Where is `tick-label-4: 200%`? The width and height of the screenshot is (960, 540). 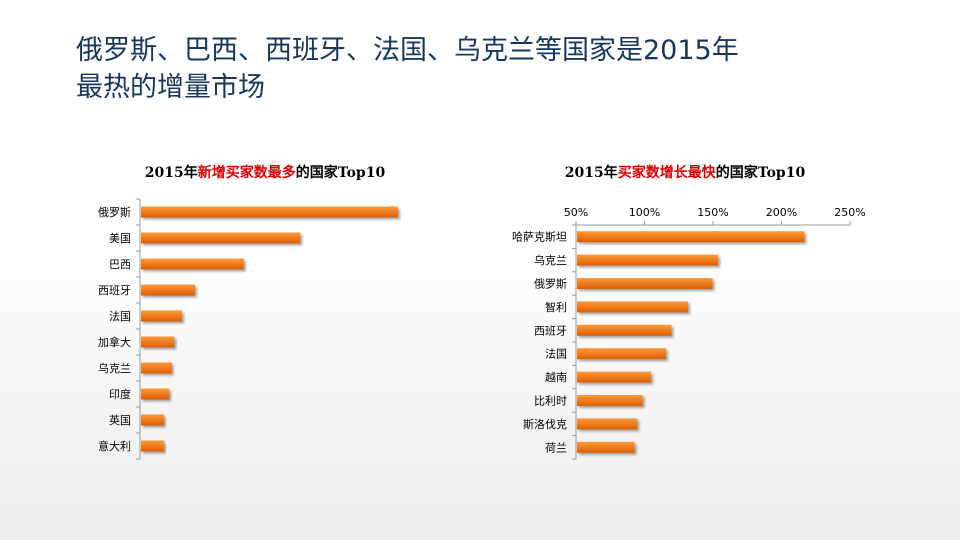 tick-label-4: 200% is located at coordinates (781, 212).